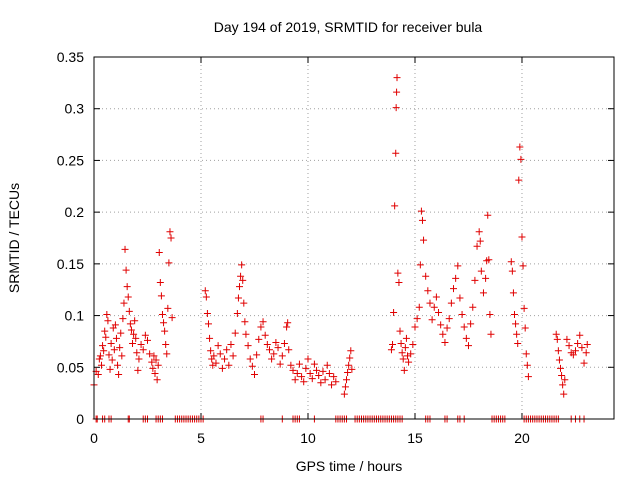 The height and width of the screenshot is (480, 640). I want to click on y-tick-label: 0.35, so click(70, 57).